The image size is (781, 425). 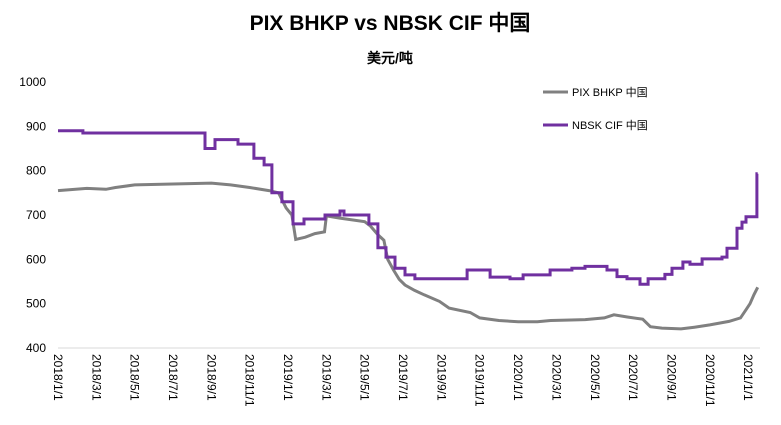 I want to click on x-tick-label: 2020/1/1, so click(x=518, y=377).